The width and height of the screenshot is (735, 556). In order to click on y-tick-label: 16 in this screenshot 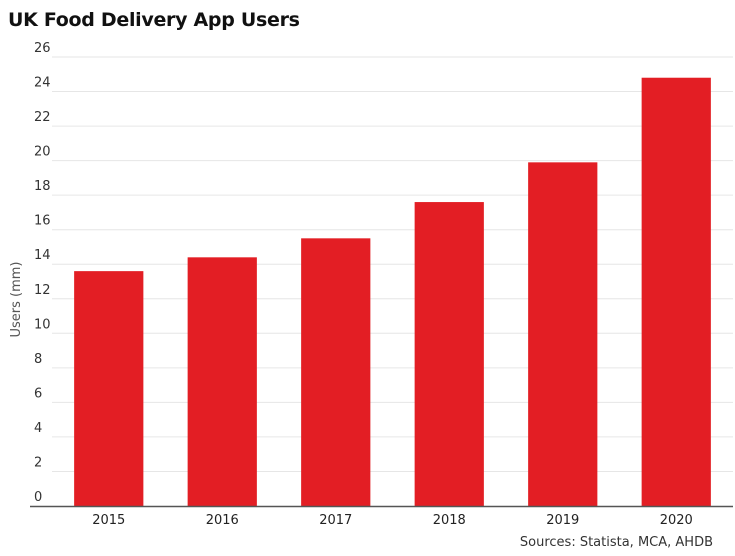, I will do `click(42, 221)`.